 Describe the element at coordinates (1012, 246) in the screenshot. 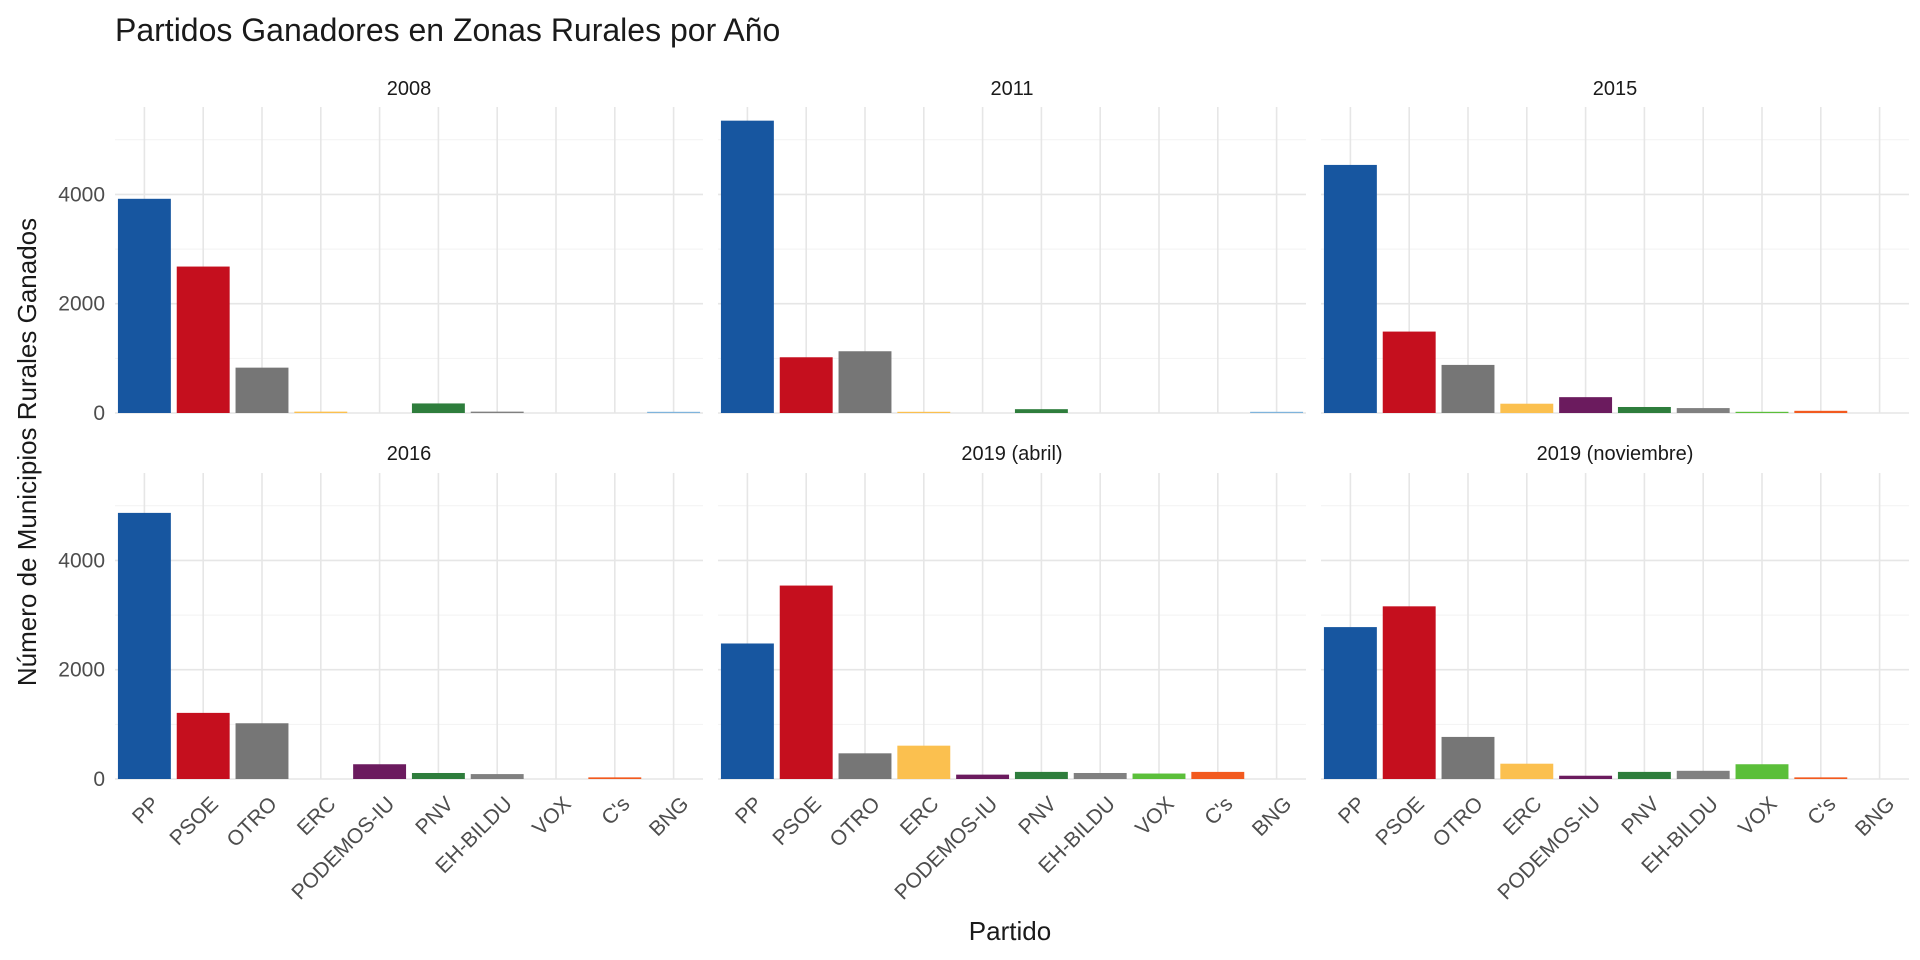

I see `facet-panel-2011: 2011` at that location.